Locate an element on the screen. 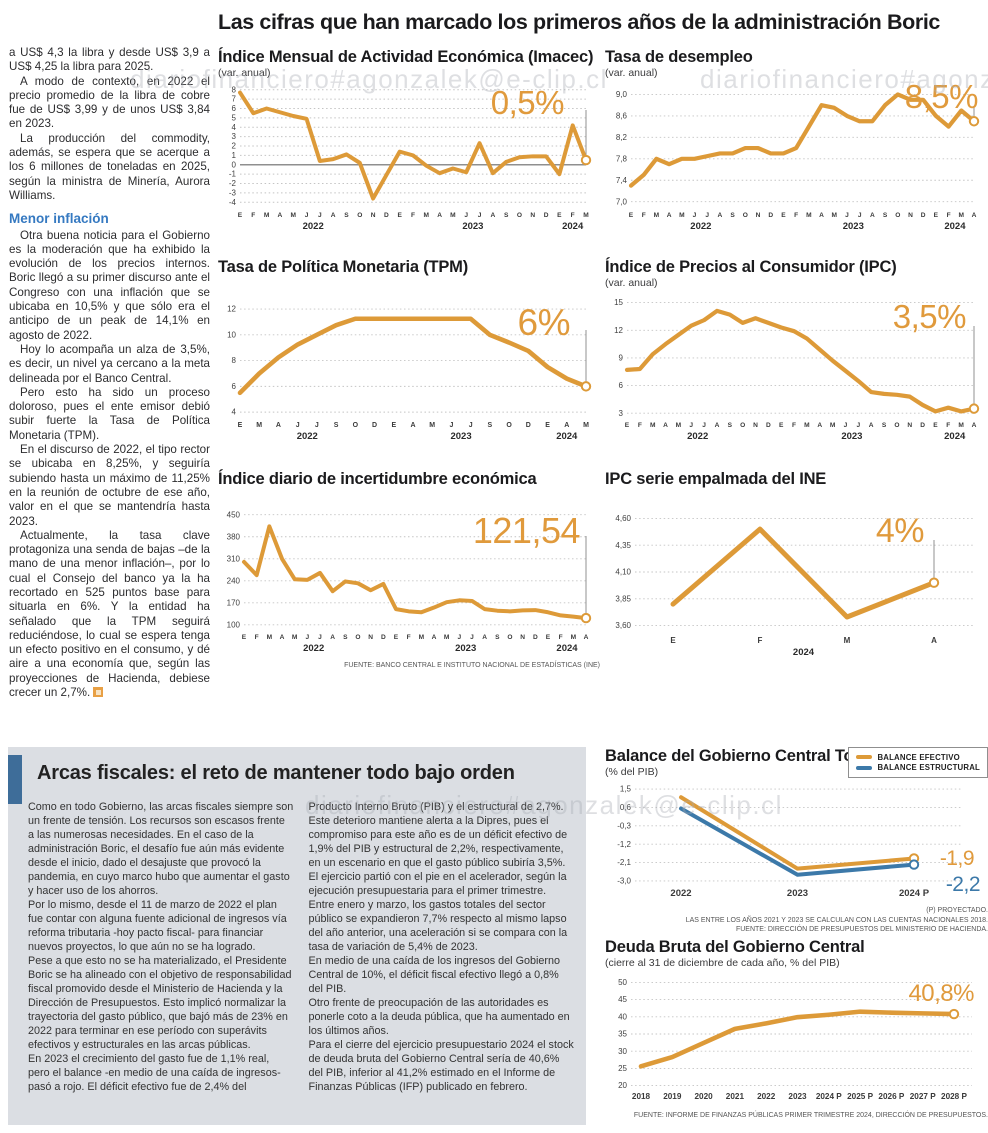 The height and width of the screenshot is (1133, 988). balance-line-chart: 1,5 0,6 -0,3 -1,2 -2,1 -3,0 2022 2023 2024 P is located at coordinates (789, 842).